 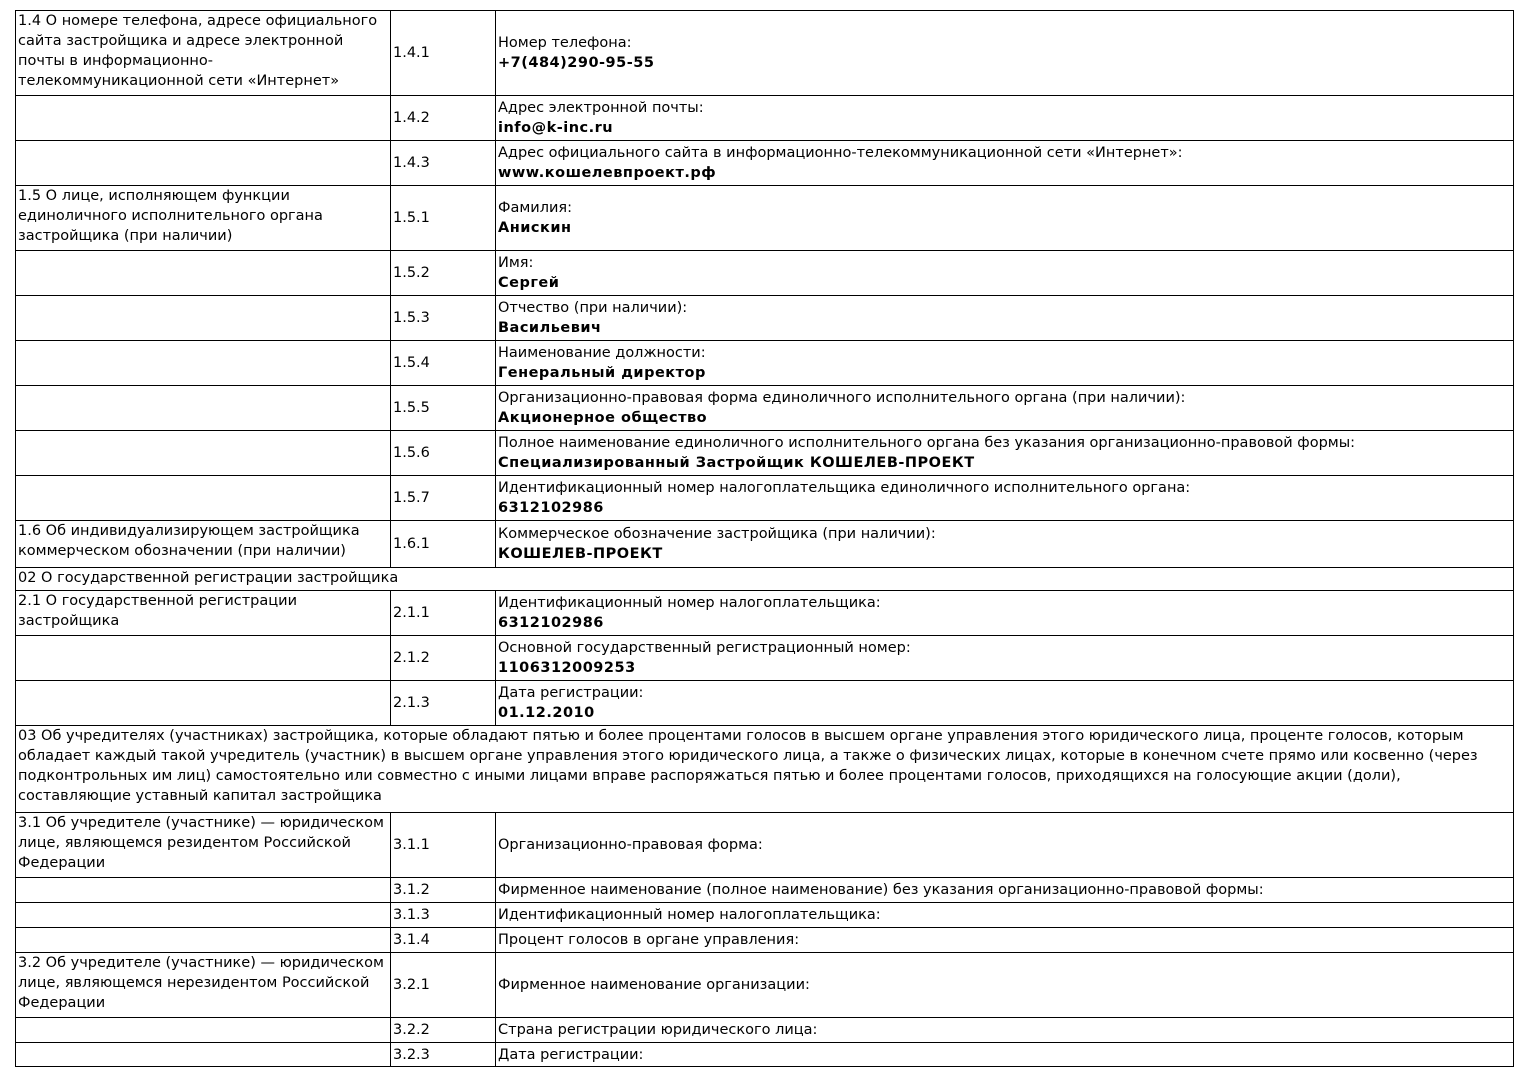 What do you see at coordinates (550, 328) in the screenshot?
I see `item-value: Васильевич` at bounding box center [550, 328].